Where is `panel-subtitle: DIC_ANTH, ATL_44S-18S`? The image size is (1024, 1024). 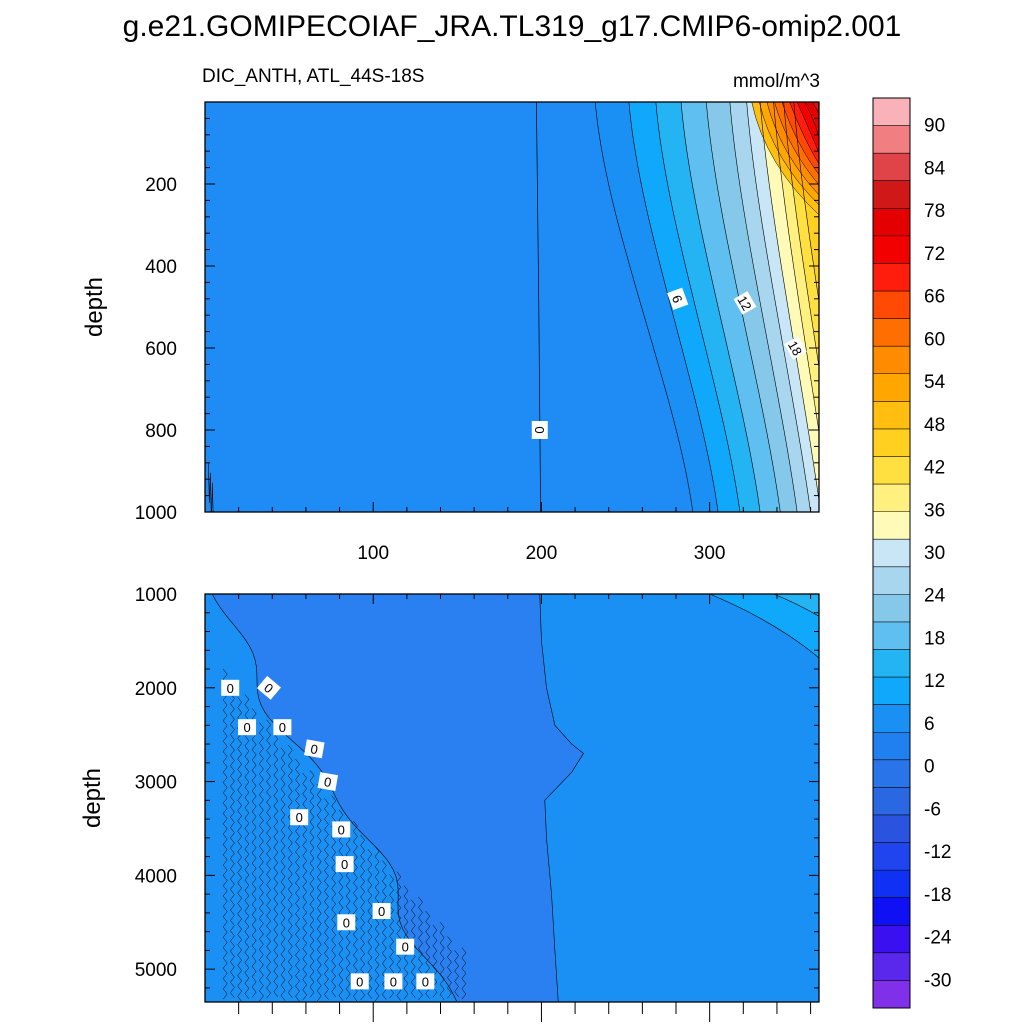
panel-subtitle: DIC_ANTH, ATL_44S-18S is located at coordinates (313, 76).